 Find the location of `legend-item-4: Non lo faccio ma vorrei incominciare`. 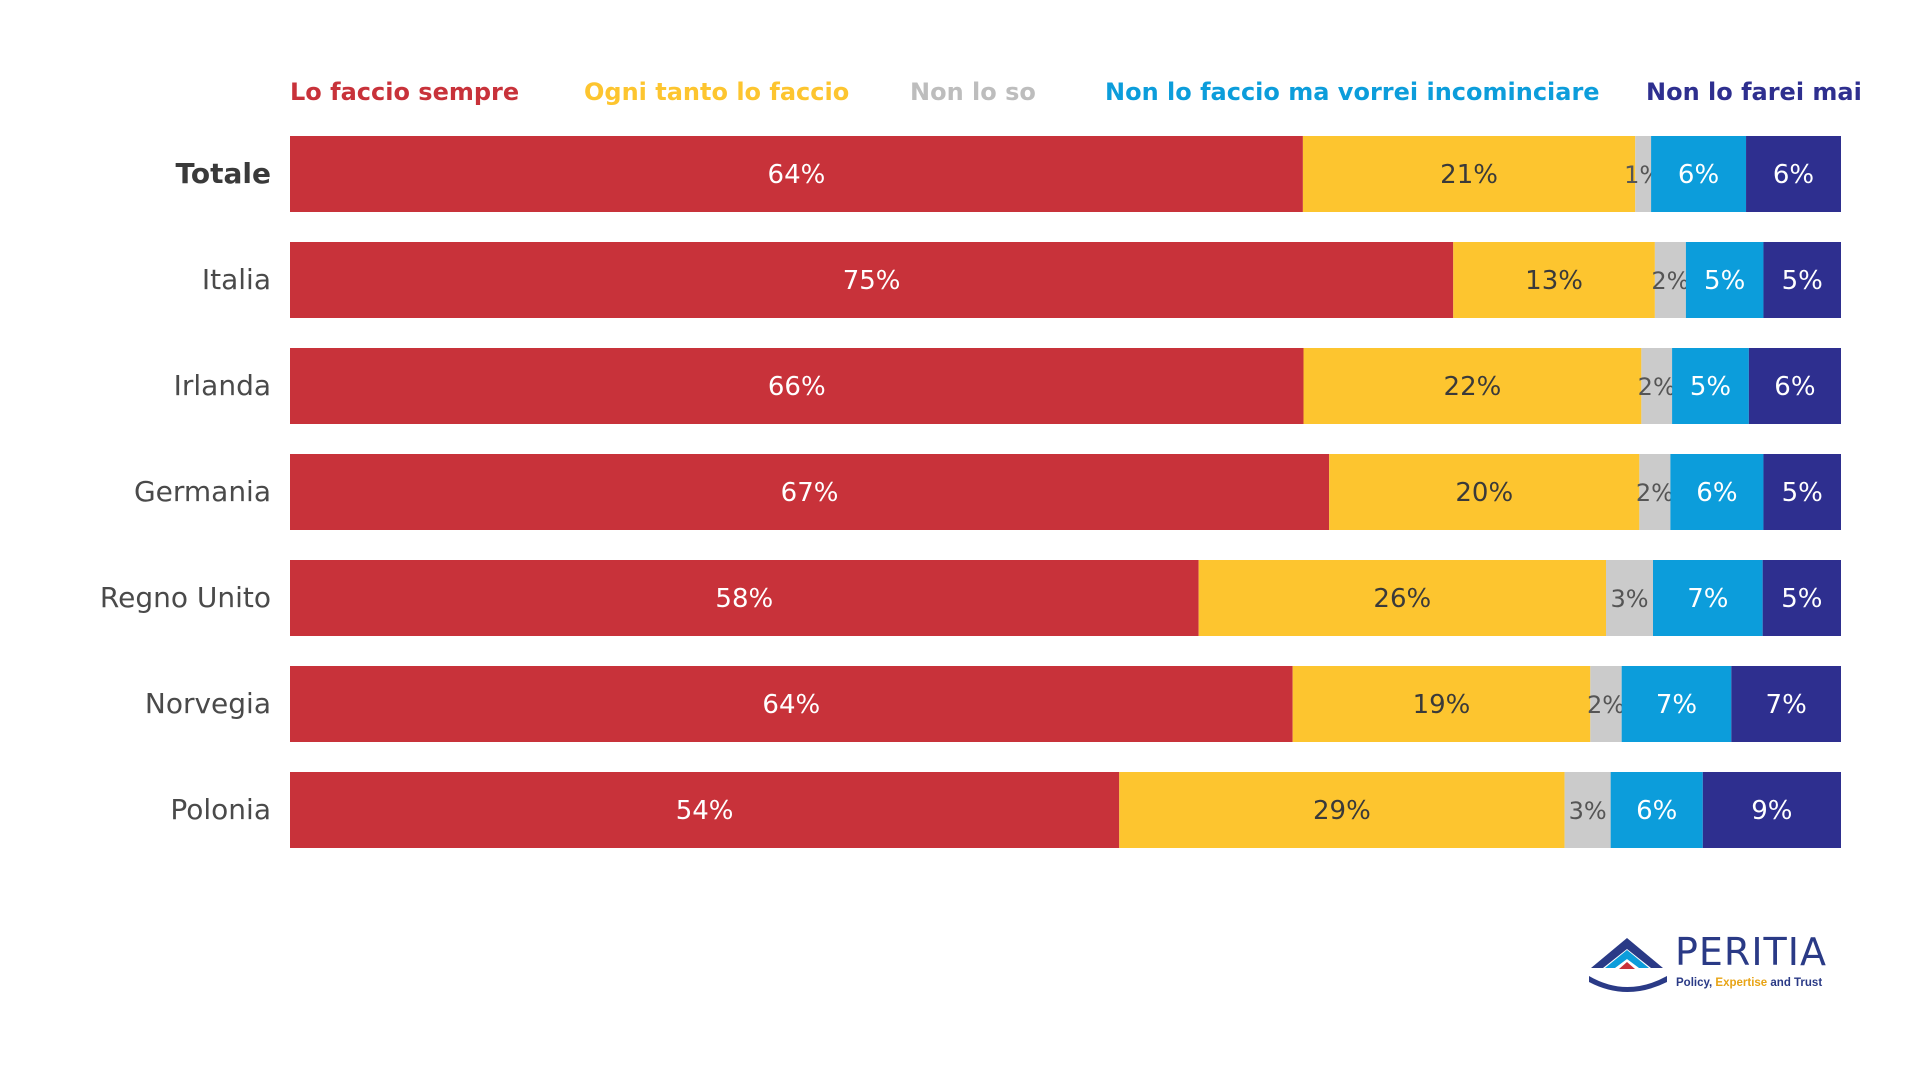

legend-item-4: Non lo faccio ma vorrei incominciare is located at coordinates (1352, 92).